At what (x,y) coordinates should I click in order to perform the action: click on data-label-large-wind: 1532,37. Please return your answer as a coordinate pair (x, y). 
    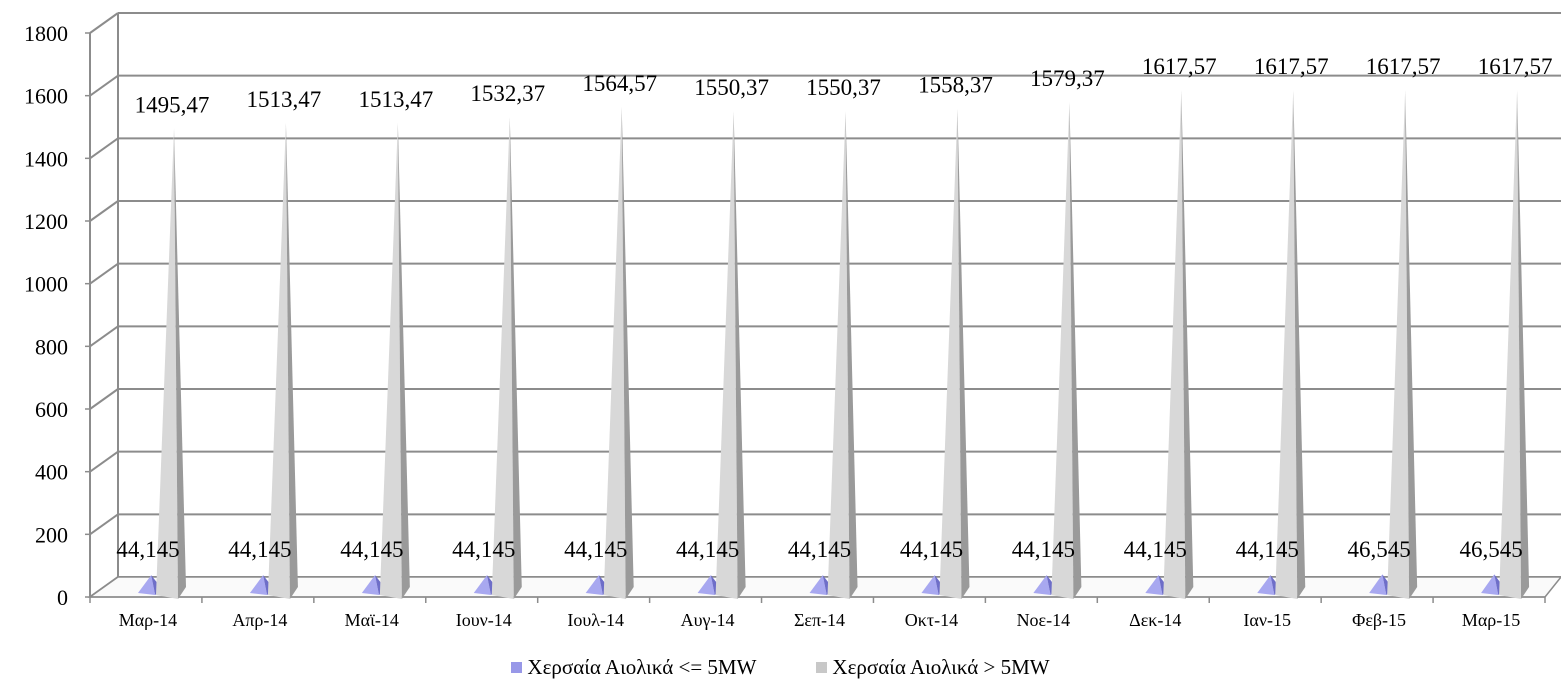
    Looking at the image, I should click on (507, 93).